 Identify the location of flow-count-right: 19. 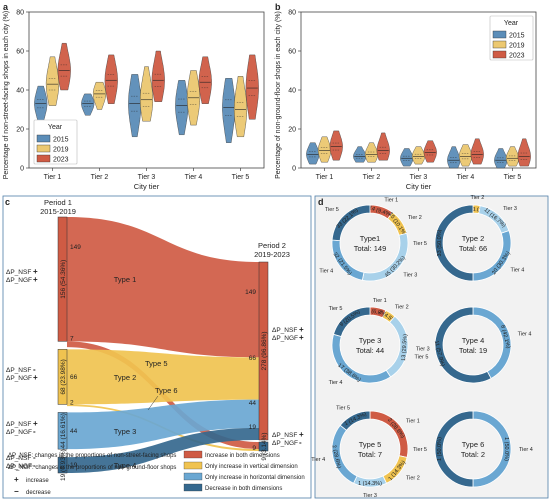
(253, 427).